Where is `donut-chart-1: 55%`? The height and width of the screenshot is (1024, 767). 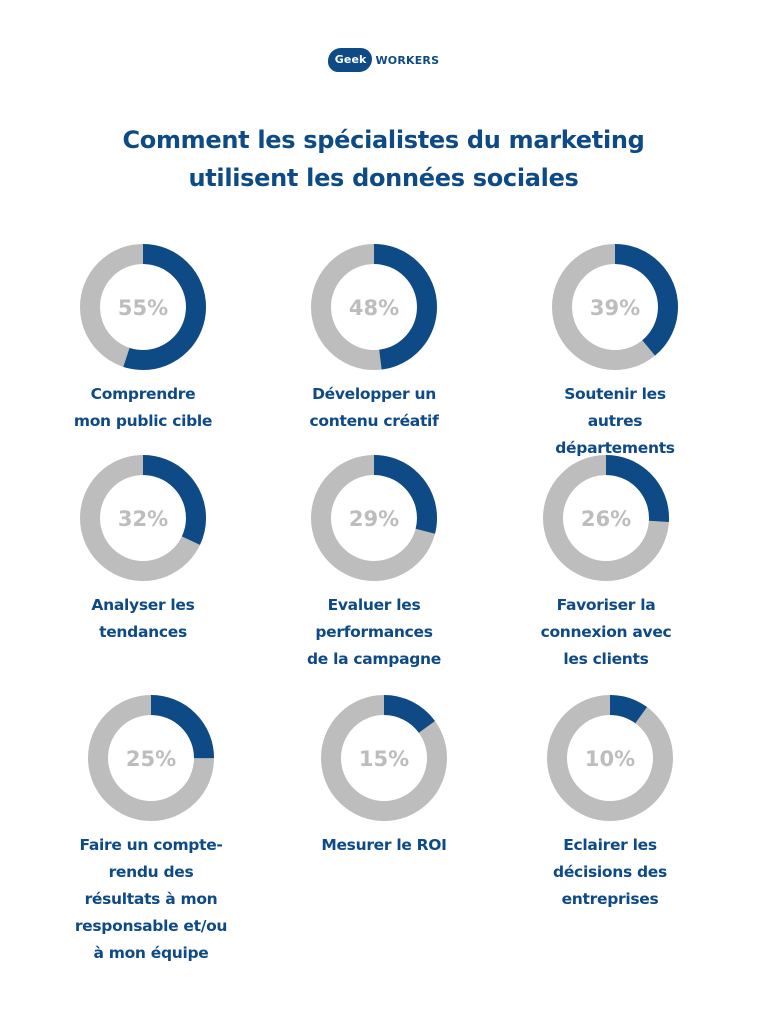
donut-chart-1: 55% is located at coordinates (143, 307).